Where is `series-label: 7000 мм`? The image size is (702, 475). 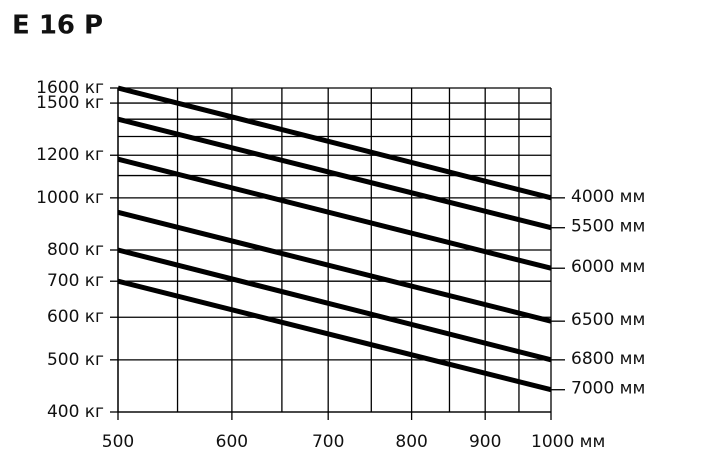 series-label: 7000 мм is located at coordinates (608, 389).